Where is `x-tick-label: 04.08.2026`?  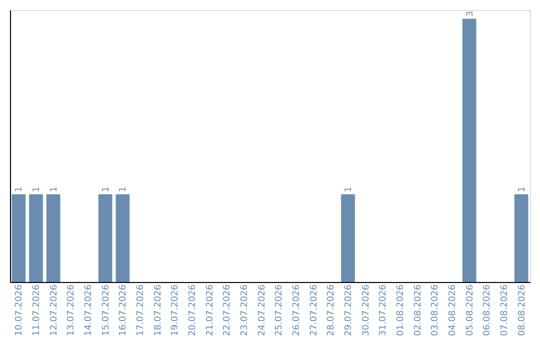 x-tick-label: 04.08.2026 is located at coordinates (453, 310).